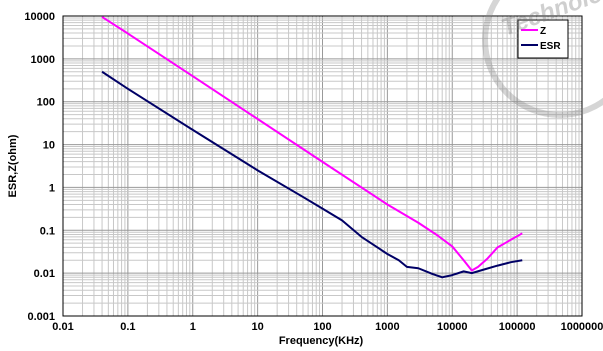 The width and height of the screenshot is (603, 351). Describe the element at coordinates (47, 231) in the screenshot. I see `y-tick-label: 0.1` at that location.